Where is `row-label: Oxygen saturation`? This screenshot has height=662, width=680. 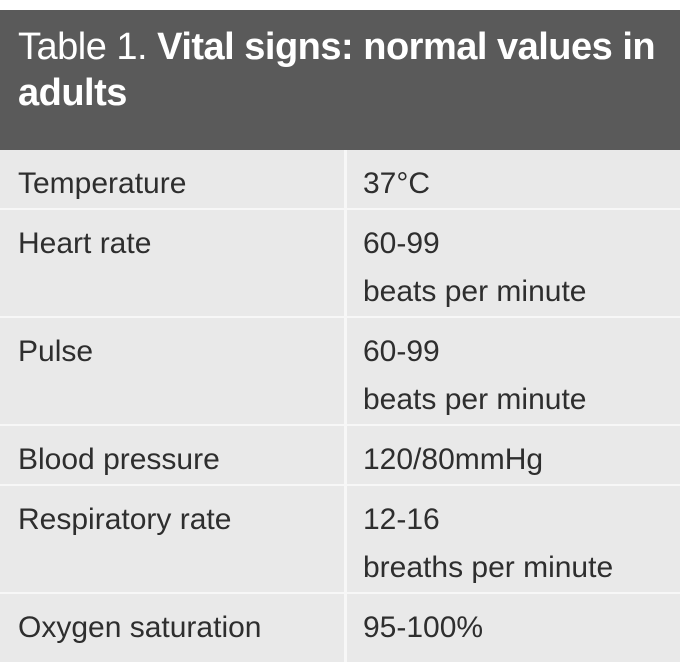 row-label: Oxygen saturation is located at coordinates (140, 627).